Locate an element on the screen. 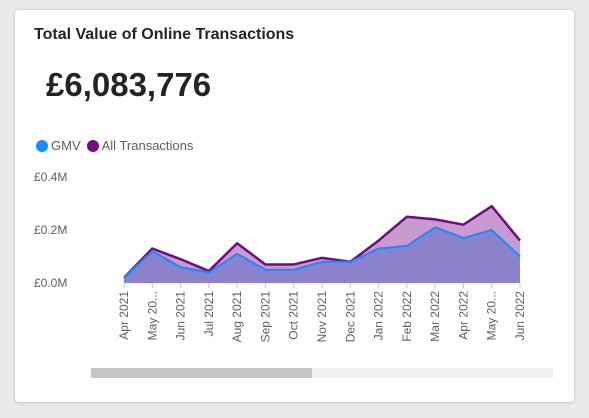  x-tick-label: Dec 2021 is located at coordinates (350, 317).